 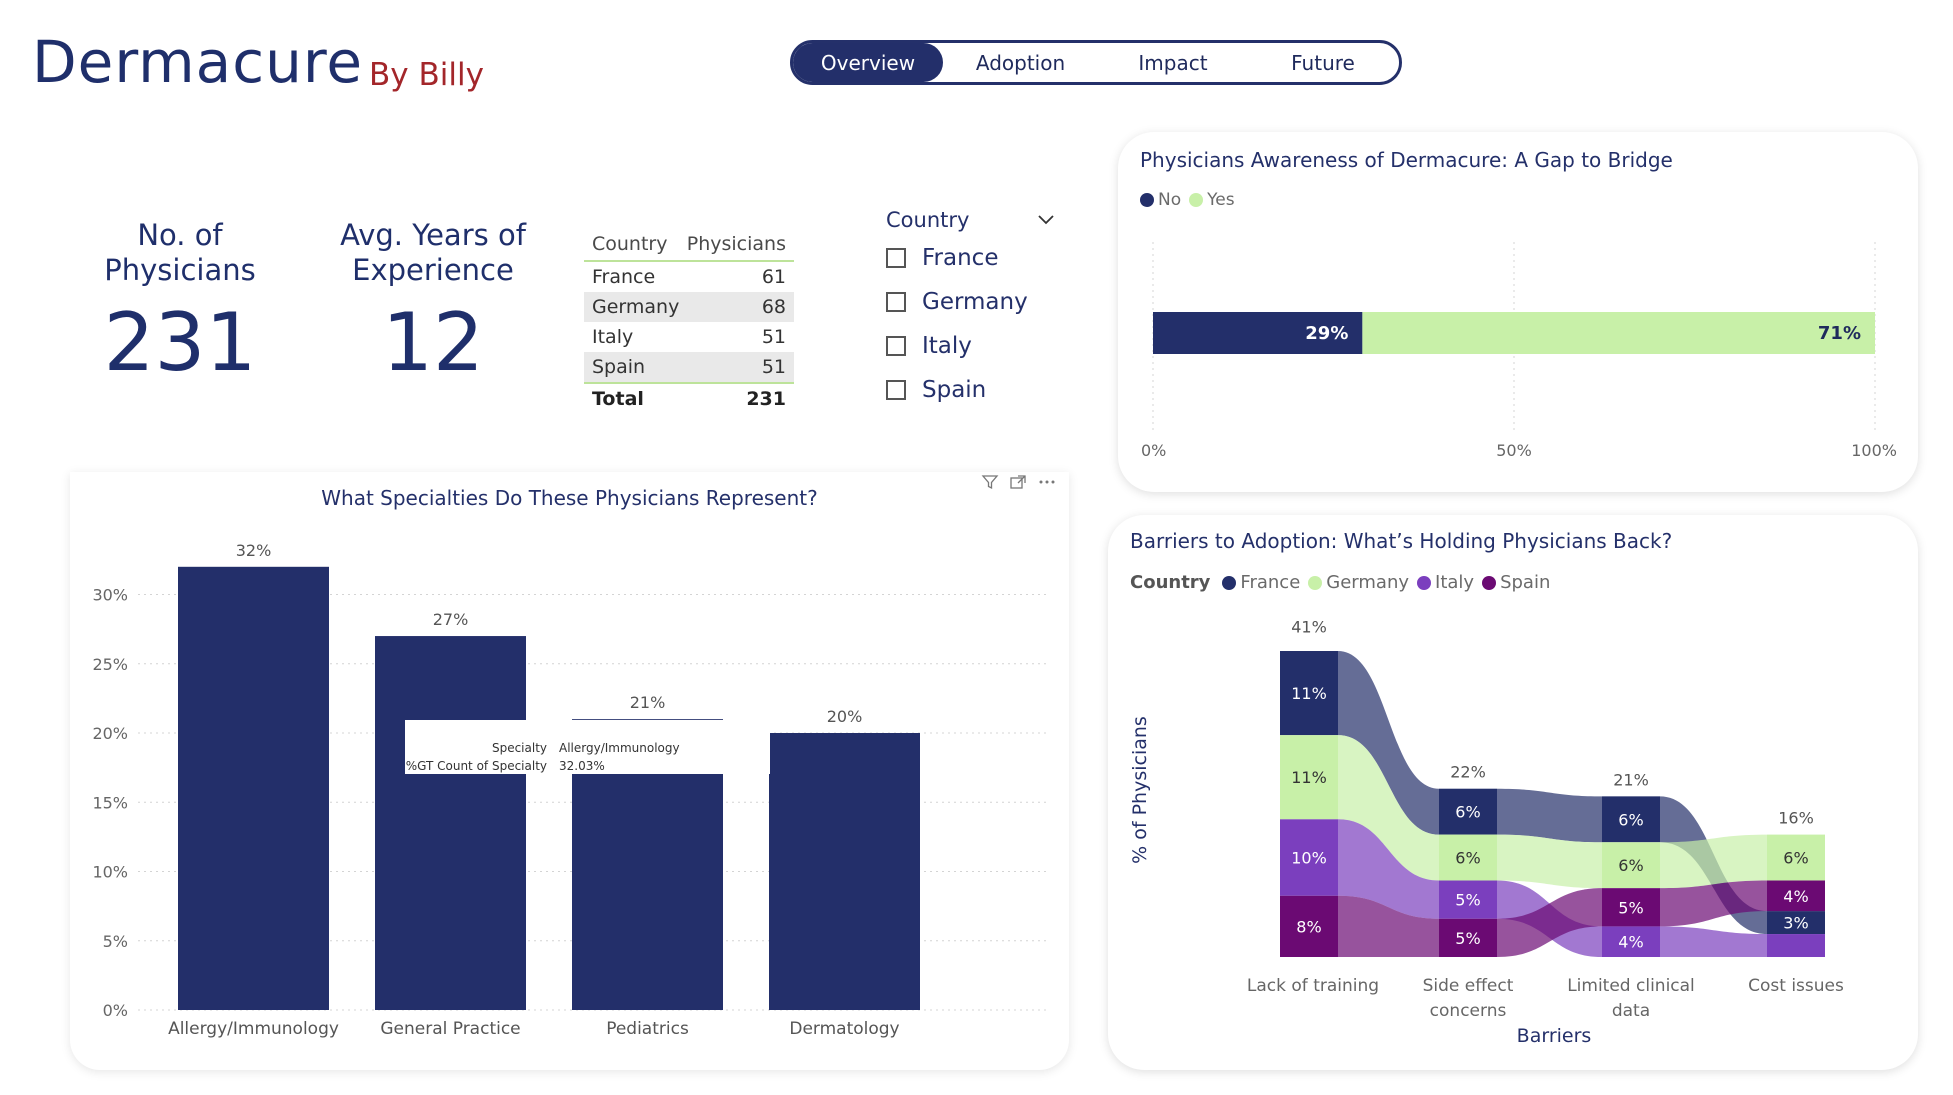 What do you see at coordinates (1147, 200) in the screenshot?
I see `legend-dot-no` at bounding box center [1147, 200].